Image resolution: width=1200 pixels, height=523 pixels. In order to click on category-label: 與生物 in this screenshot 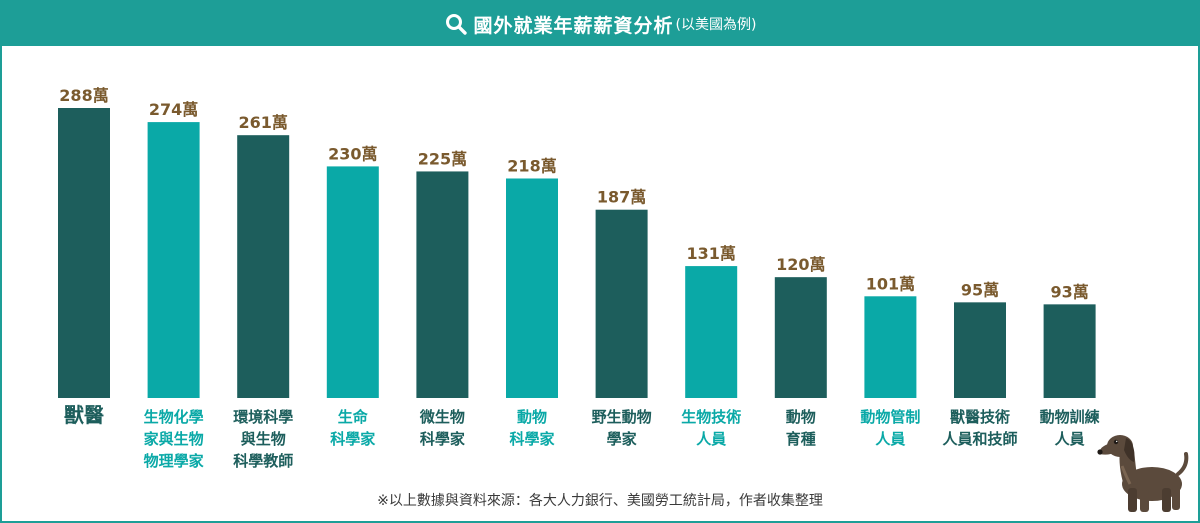, I will do `click(263, 439)`.